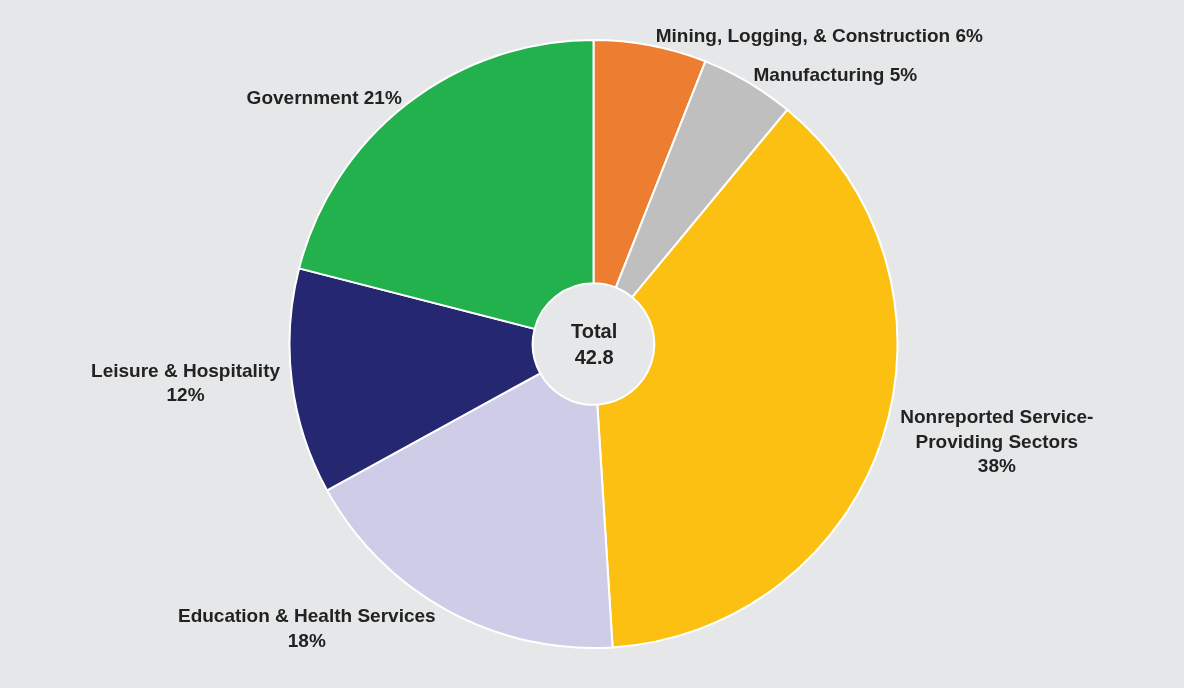 This screenshot has width=1184, height=688. Describe the element at coordinates (594, 344) in the screenshot. I see `text: Total 42.8` at that location.